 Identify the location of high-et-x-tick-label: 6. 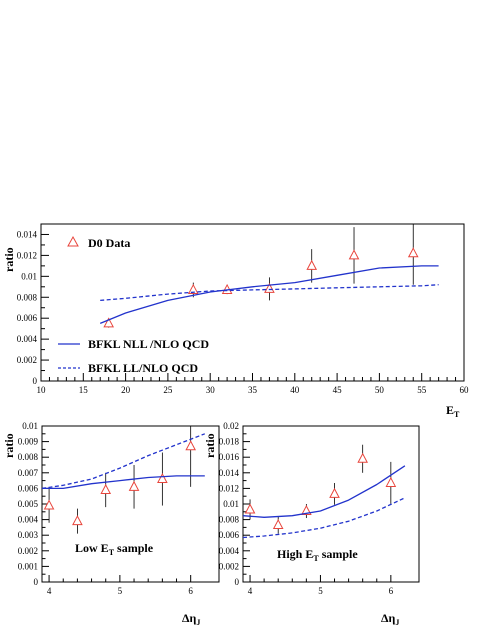
(391, 591).